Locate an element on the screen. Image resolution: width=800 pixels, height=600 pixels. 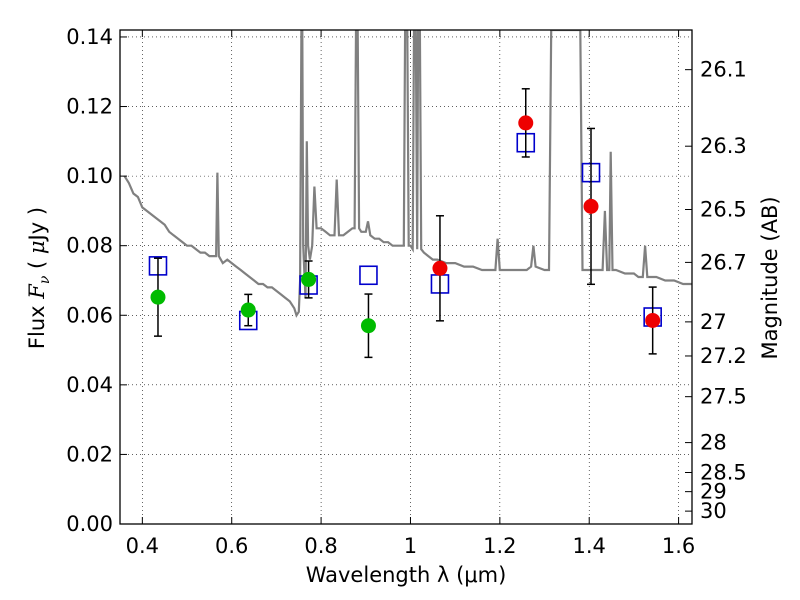
right-tick-label-1: 26.3 is located at coordinates (723, 146).